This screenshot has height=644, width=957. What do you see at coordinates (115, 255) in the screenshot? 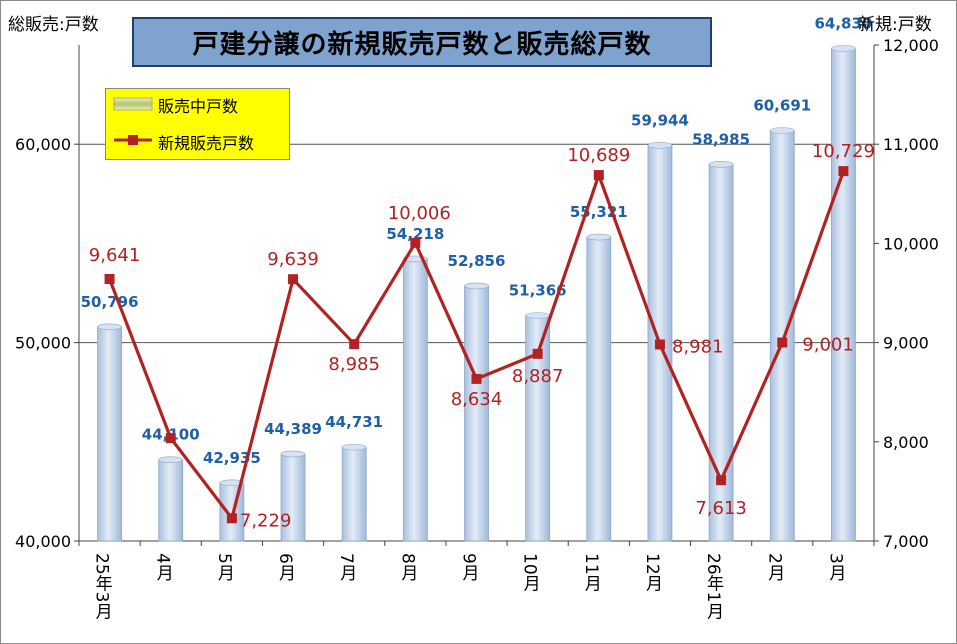
I see `line-label-0: 9,641` at bounding box center [115, 255].